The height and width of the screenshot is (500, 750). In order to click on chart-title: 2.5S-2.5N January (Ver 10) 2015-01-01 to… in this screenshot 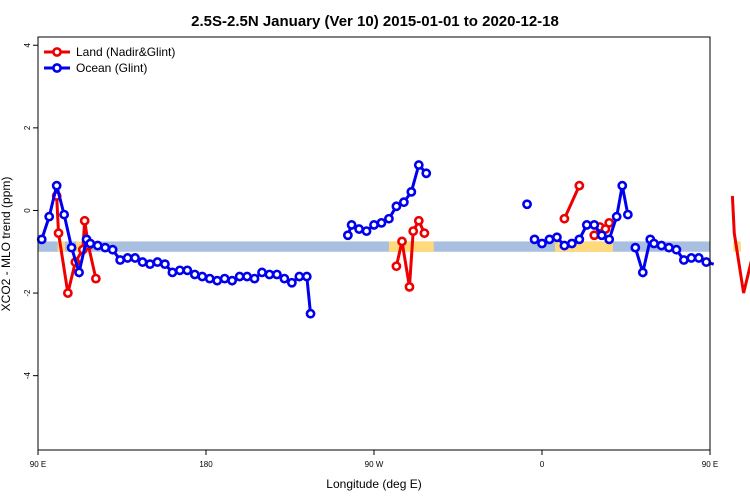, I will do `click(375, 21)`.